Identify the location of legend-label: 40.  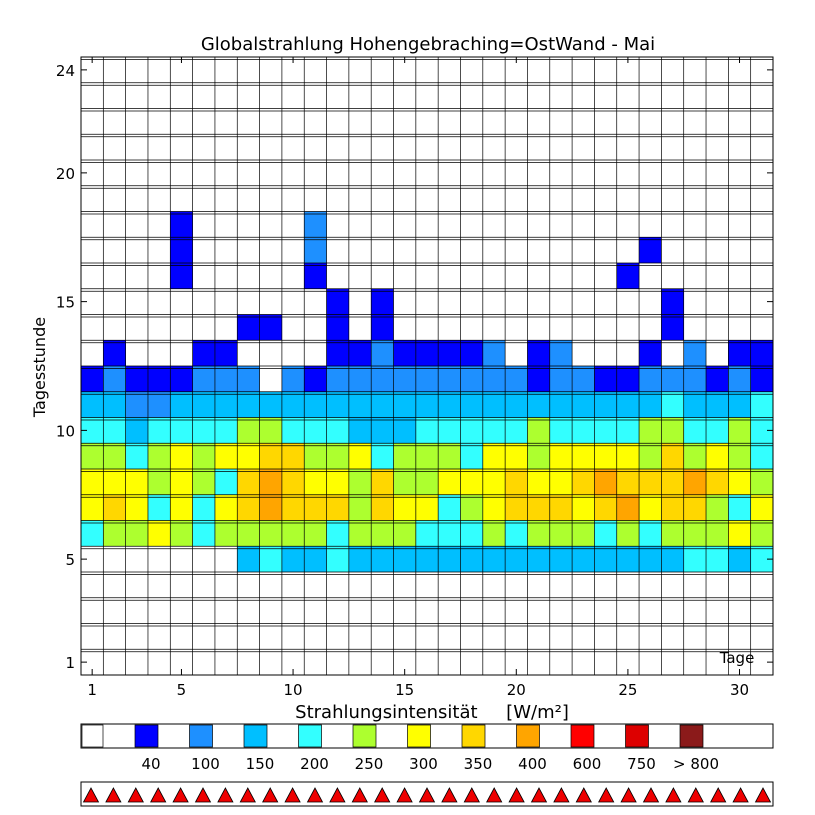
(150, 764).